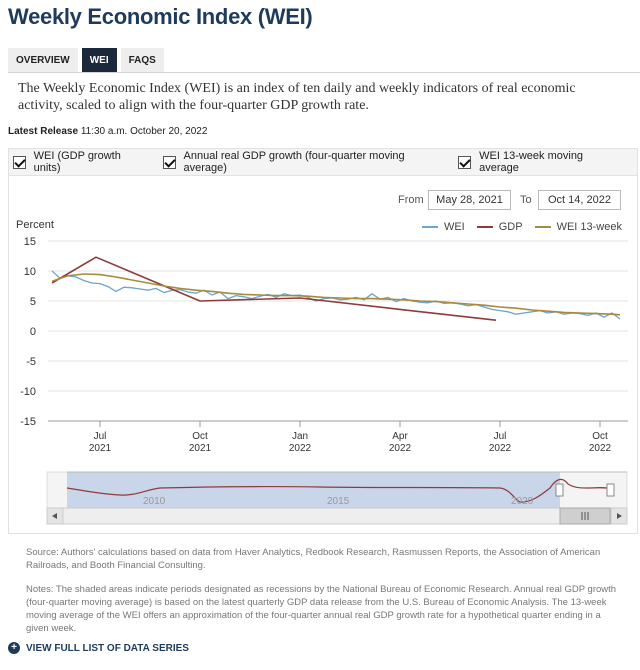 This screenshot has height=670, width=640. I want to click on range-from-input: May 28, 2021, so click(469, 200).